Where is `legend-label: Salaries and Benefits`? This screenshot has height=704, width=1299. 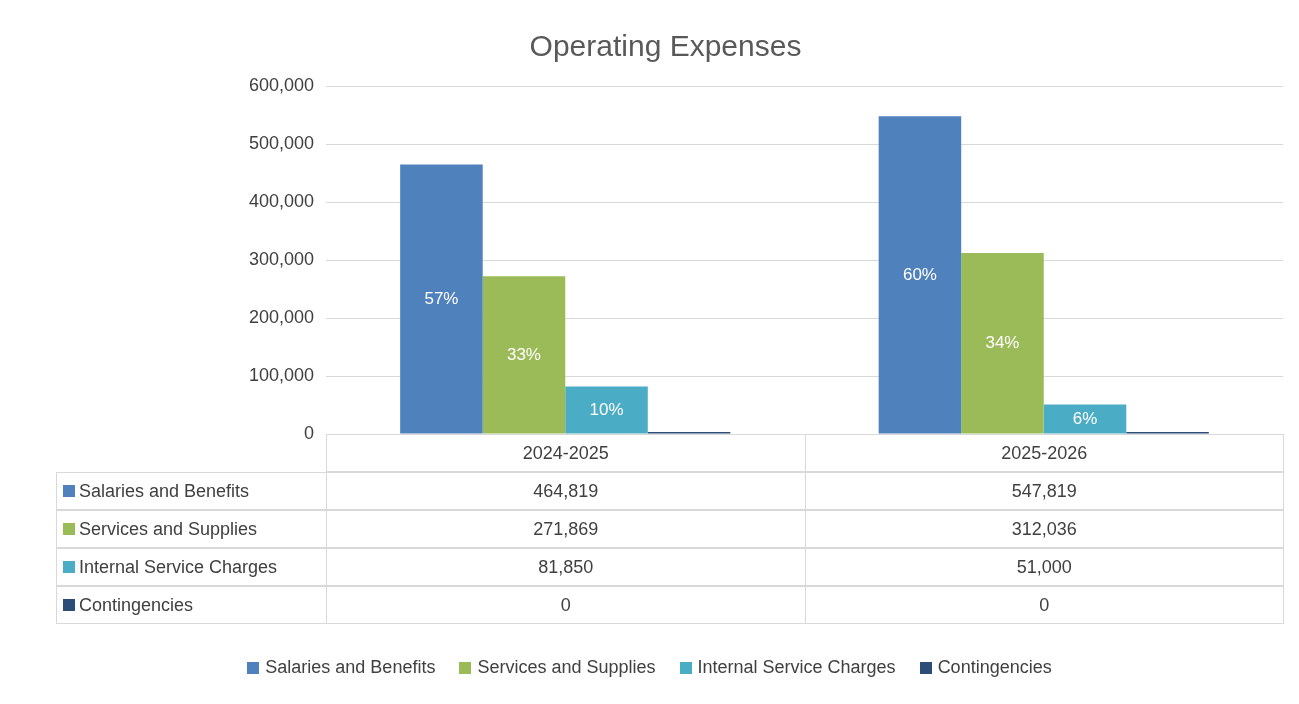 legend-label: Salaries and Benefits is located at coordinates (164, 491).